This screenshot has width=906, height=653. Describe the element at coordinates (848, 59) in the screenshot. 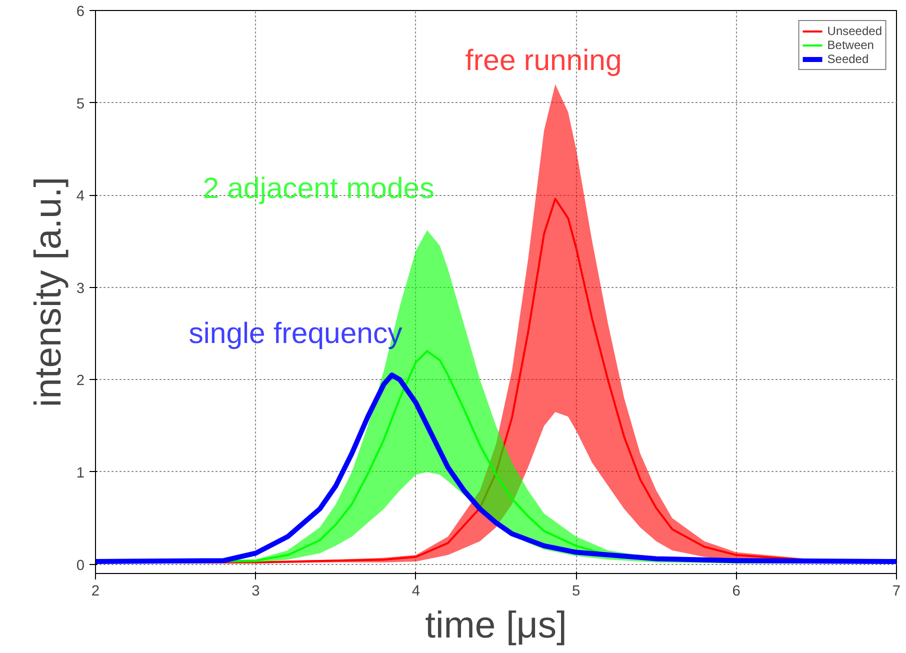

I see `legend-label: Seeded` at that location.